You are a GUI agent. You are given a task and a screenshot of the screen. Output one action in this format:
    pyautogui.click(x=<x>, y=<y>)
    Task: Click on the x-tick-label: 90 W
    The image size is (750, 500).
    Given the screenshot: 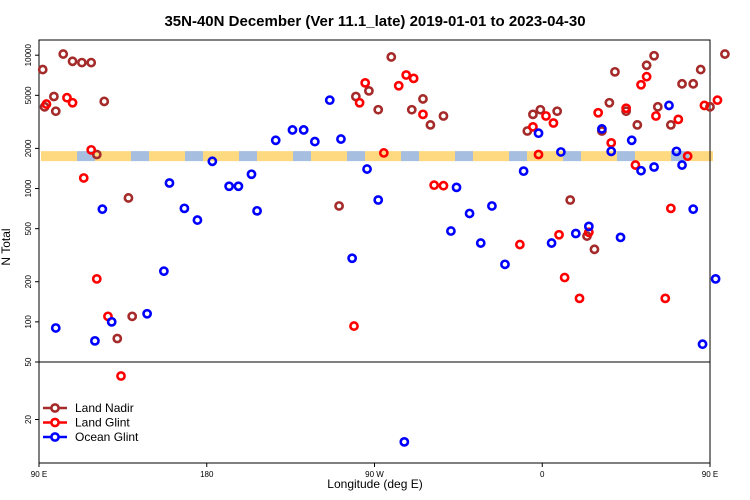 What is the action you would take?
    pyautogui.click(x=374, y=474)
    